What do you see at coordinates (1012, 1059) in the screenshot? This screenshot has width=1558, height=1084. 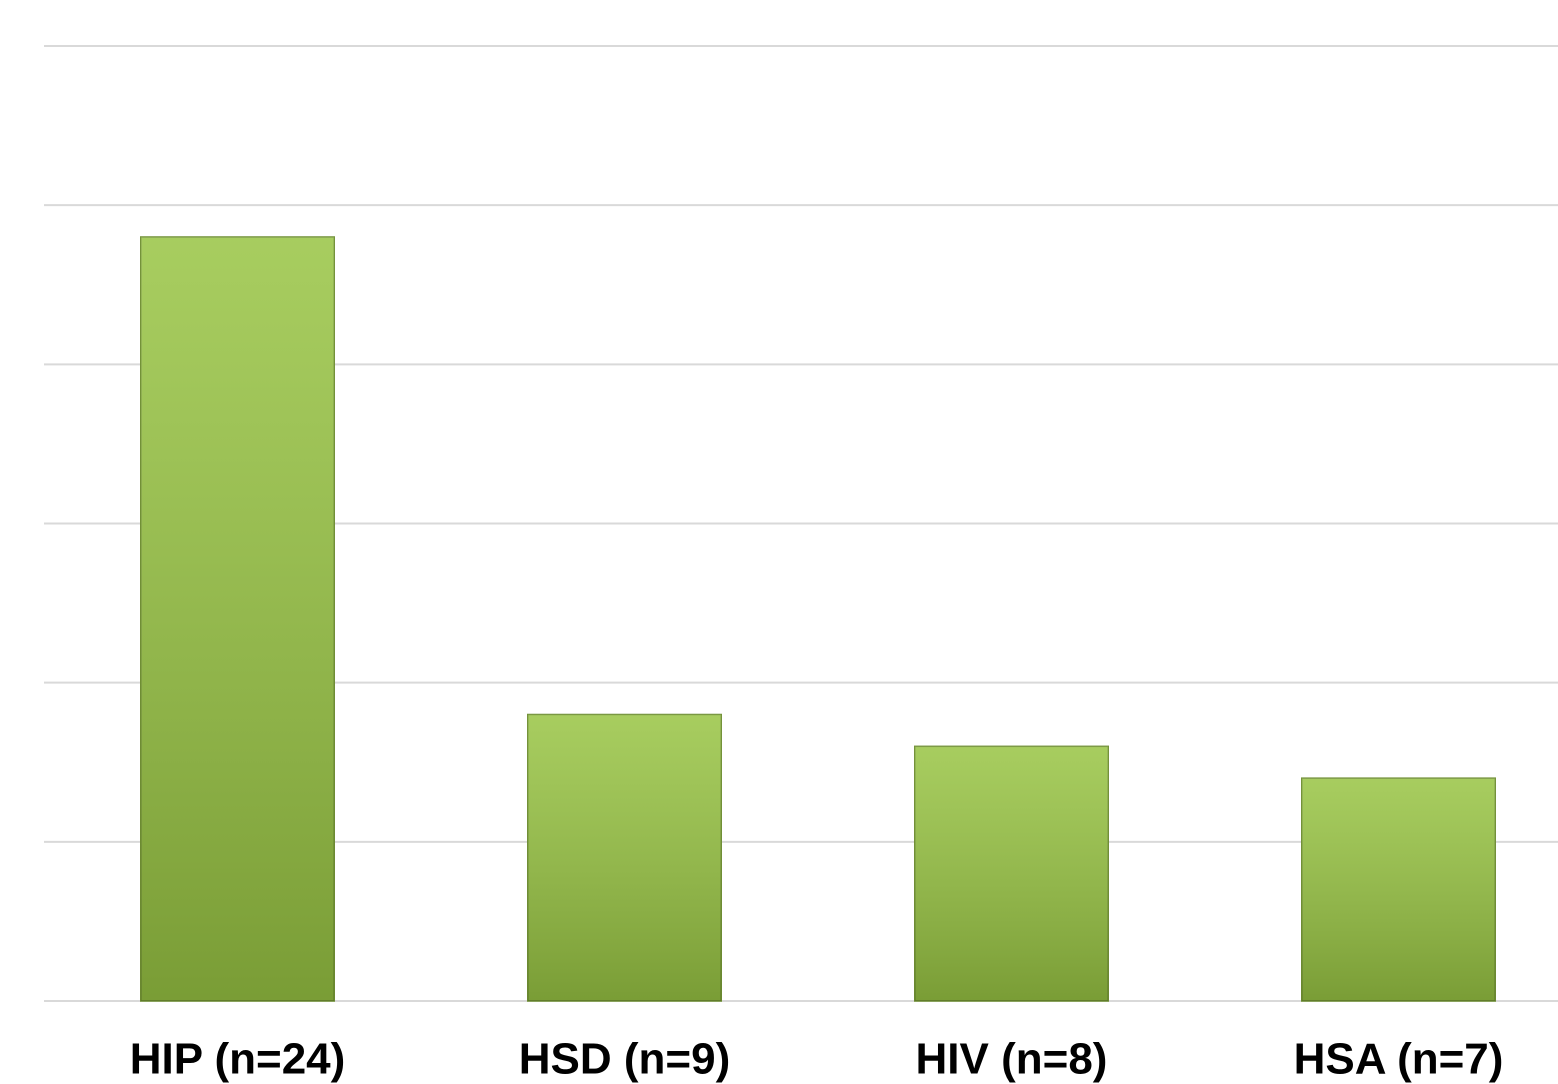 I see `x-tick-label: HIV (n=8)` at bounding box center [1012, 1059].